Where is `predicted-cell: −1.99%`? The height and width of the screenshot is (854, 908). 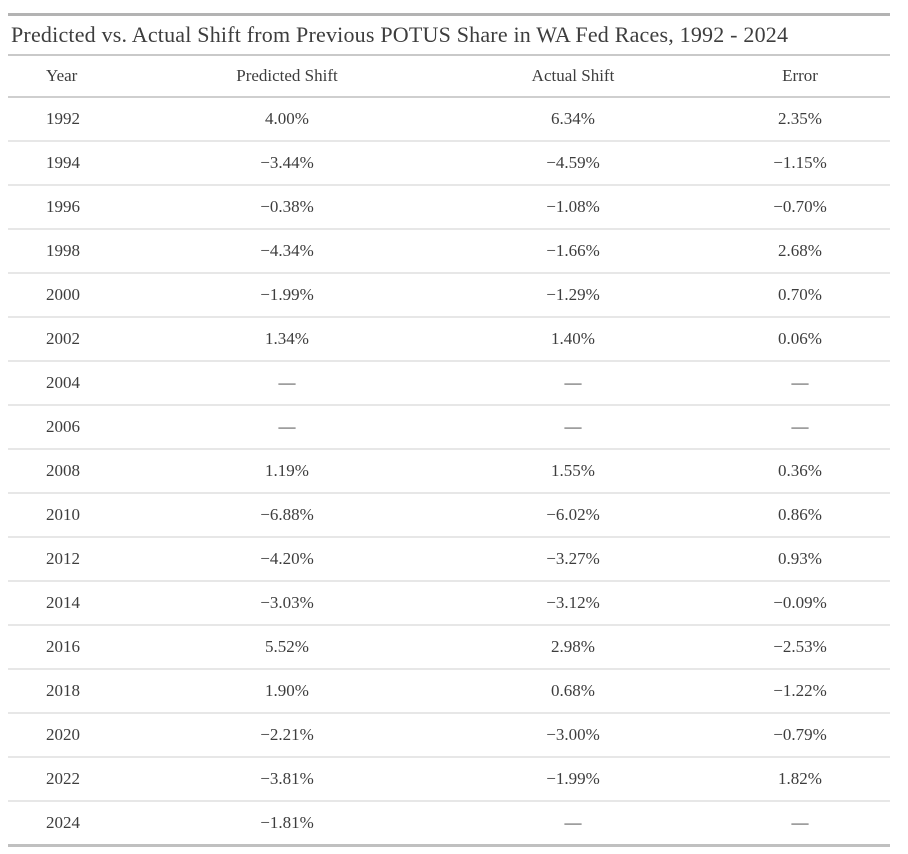 predicted-cell: −1.99% is located at coordinates (287, 294).